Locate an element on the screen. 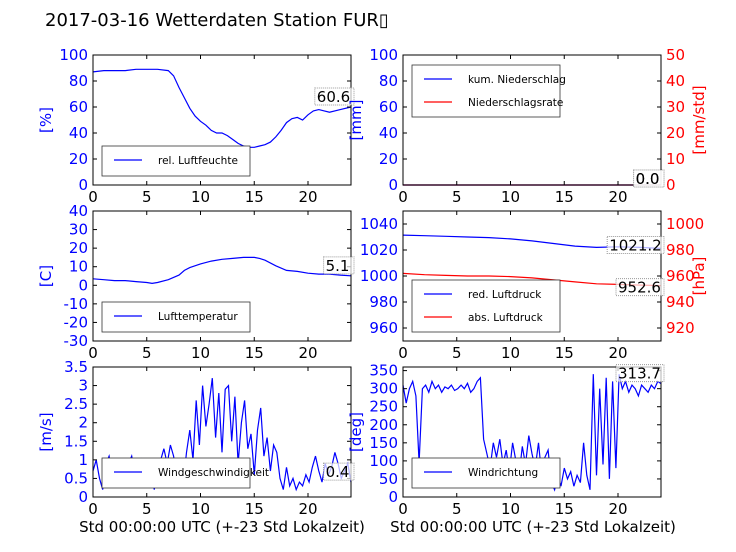 Image resolution: width=736 pixels, height=552 pixels. winddirection-annotation-box is located at coordinates (640, 373).